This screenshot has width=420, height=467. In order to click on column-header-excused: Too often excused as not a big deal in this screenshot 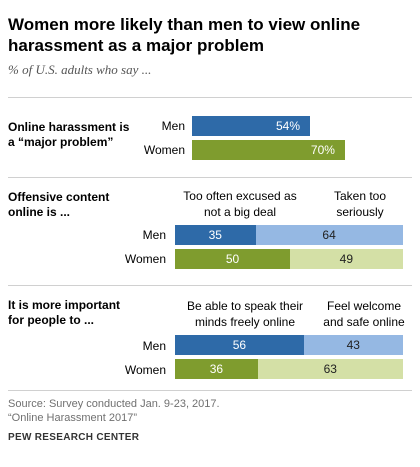, I will do `click(240, 204)`.